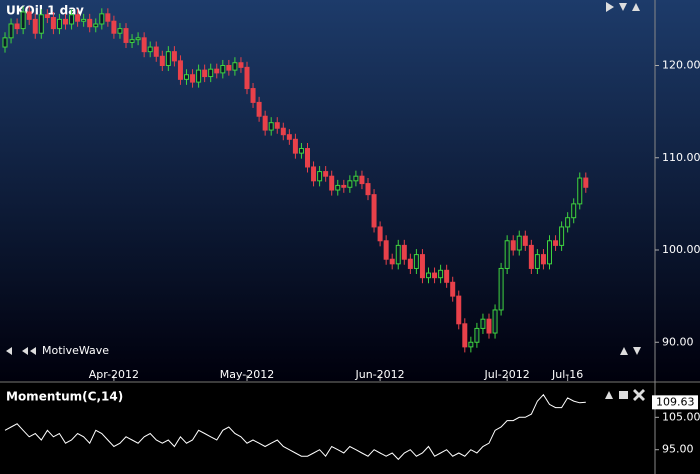  I want to click on x-tick-label: Jul-2012, so click(507, 374).